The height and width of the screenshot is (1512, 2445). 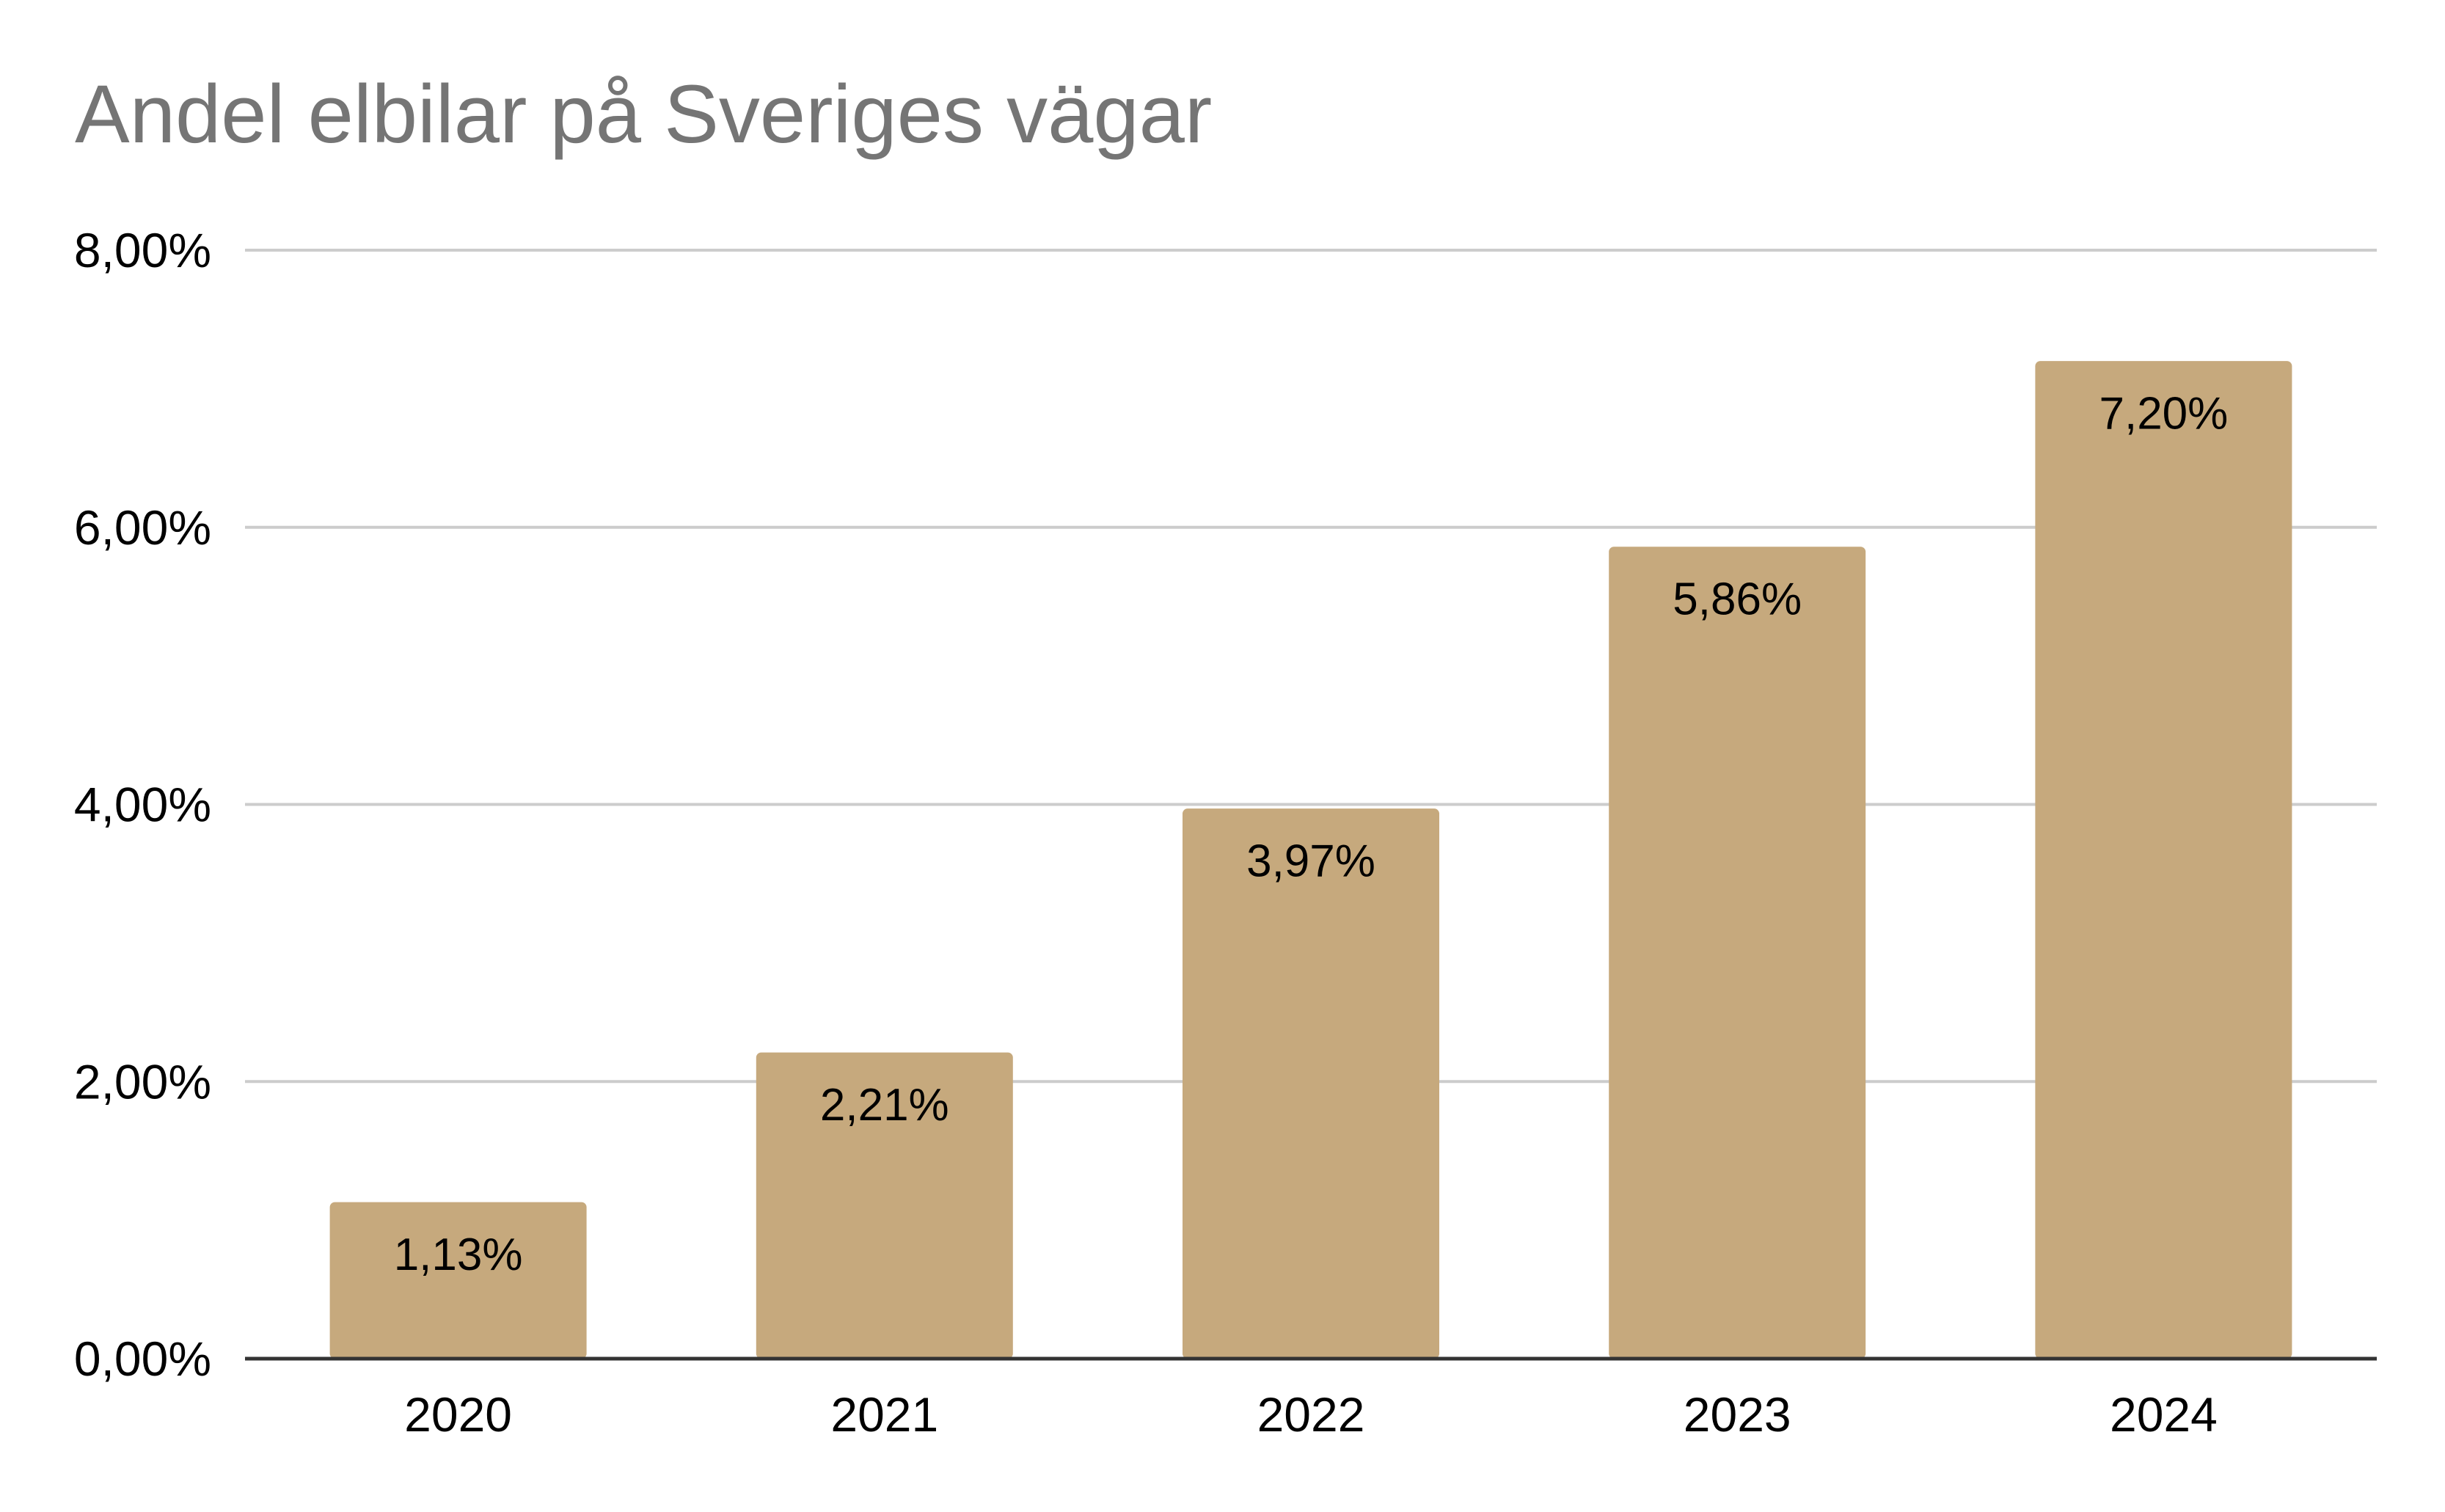 I want to click on y-tick-label: 8,00%, so click(x=142, y=250).